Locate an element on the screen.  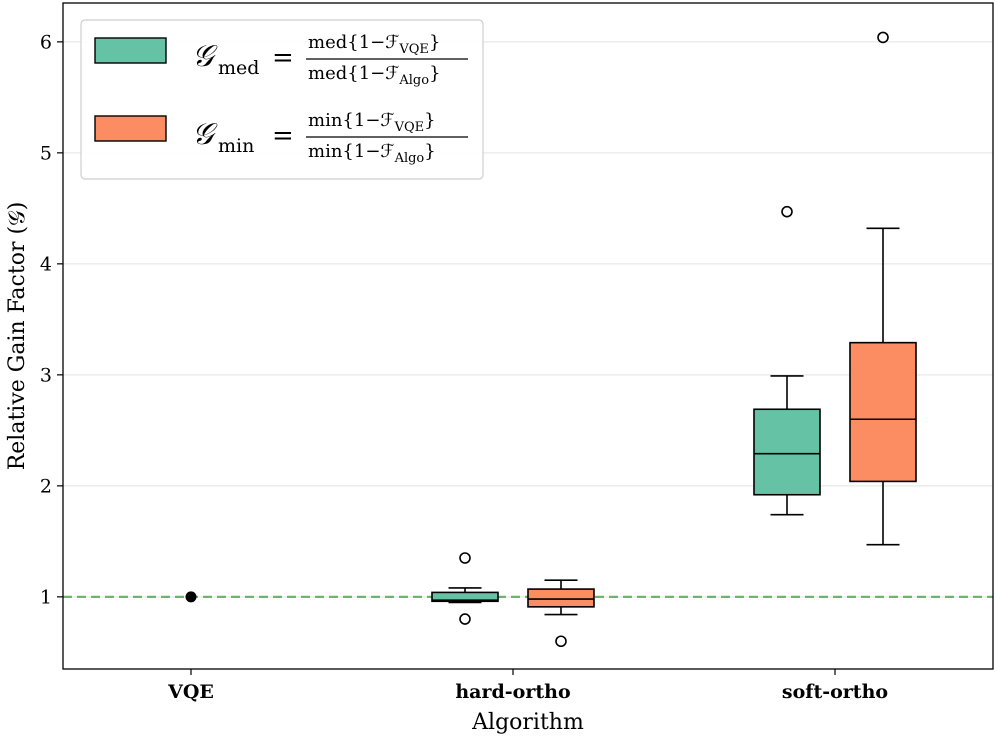
G_med-box-soft-ortho is located at coordinates (787, 360).